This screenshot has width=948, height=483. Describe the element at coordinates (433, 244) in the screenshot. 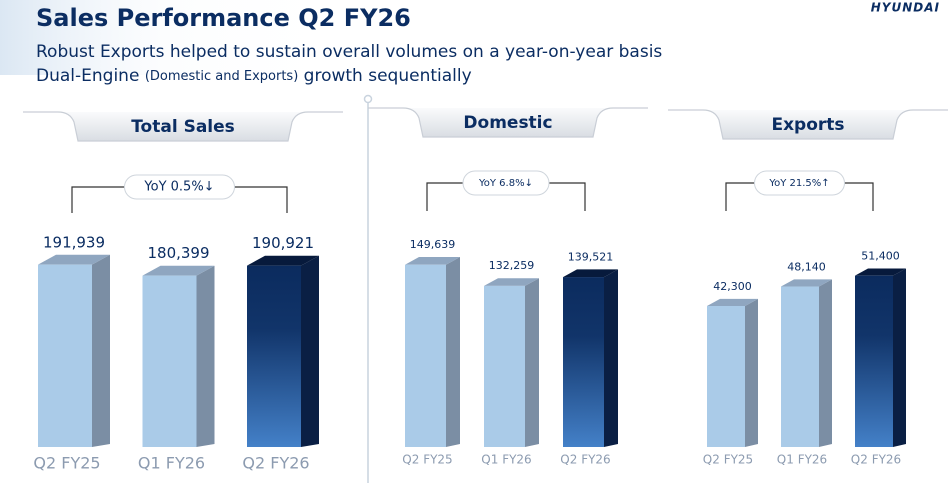

I see `value-label: 149,639` at that location.